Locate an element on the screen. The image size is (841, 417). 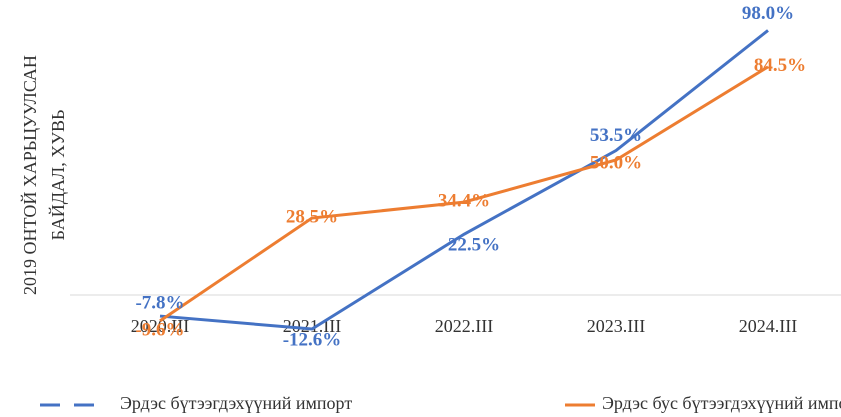
data-label: 50.0% is located at coordinates (616, 162).